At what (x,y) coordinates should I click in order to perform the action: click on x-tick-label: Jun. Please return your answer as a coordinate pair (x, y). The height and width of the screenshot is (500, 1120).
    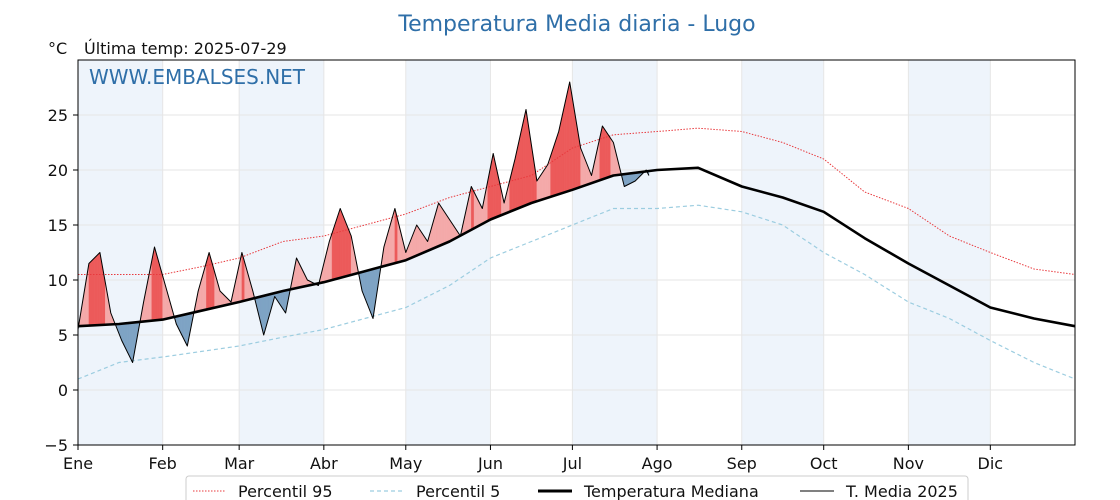
    Looking at the image, I should click on (490, 463).